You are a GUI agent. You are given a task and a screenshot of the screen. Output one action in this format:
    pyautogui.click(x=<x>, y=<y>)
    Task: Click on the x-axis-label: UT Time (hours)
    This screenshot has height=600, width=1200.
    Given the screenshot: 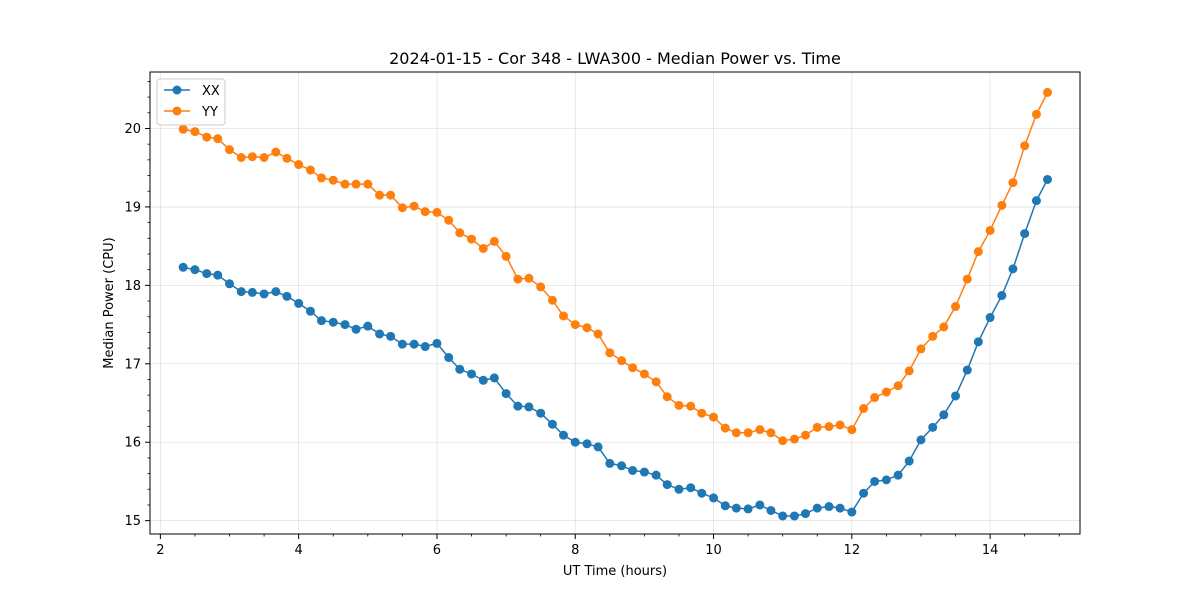 What is the action you would take?
    pyautogui.click(x=615, y=571)
    